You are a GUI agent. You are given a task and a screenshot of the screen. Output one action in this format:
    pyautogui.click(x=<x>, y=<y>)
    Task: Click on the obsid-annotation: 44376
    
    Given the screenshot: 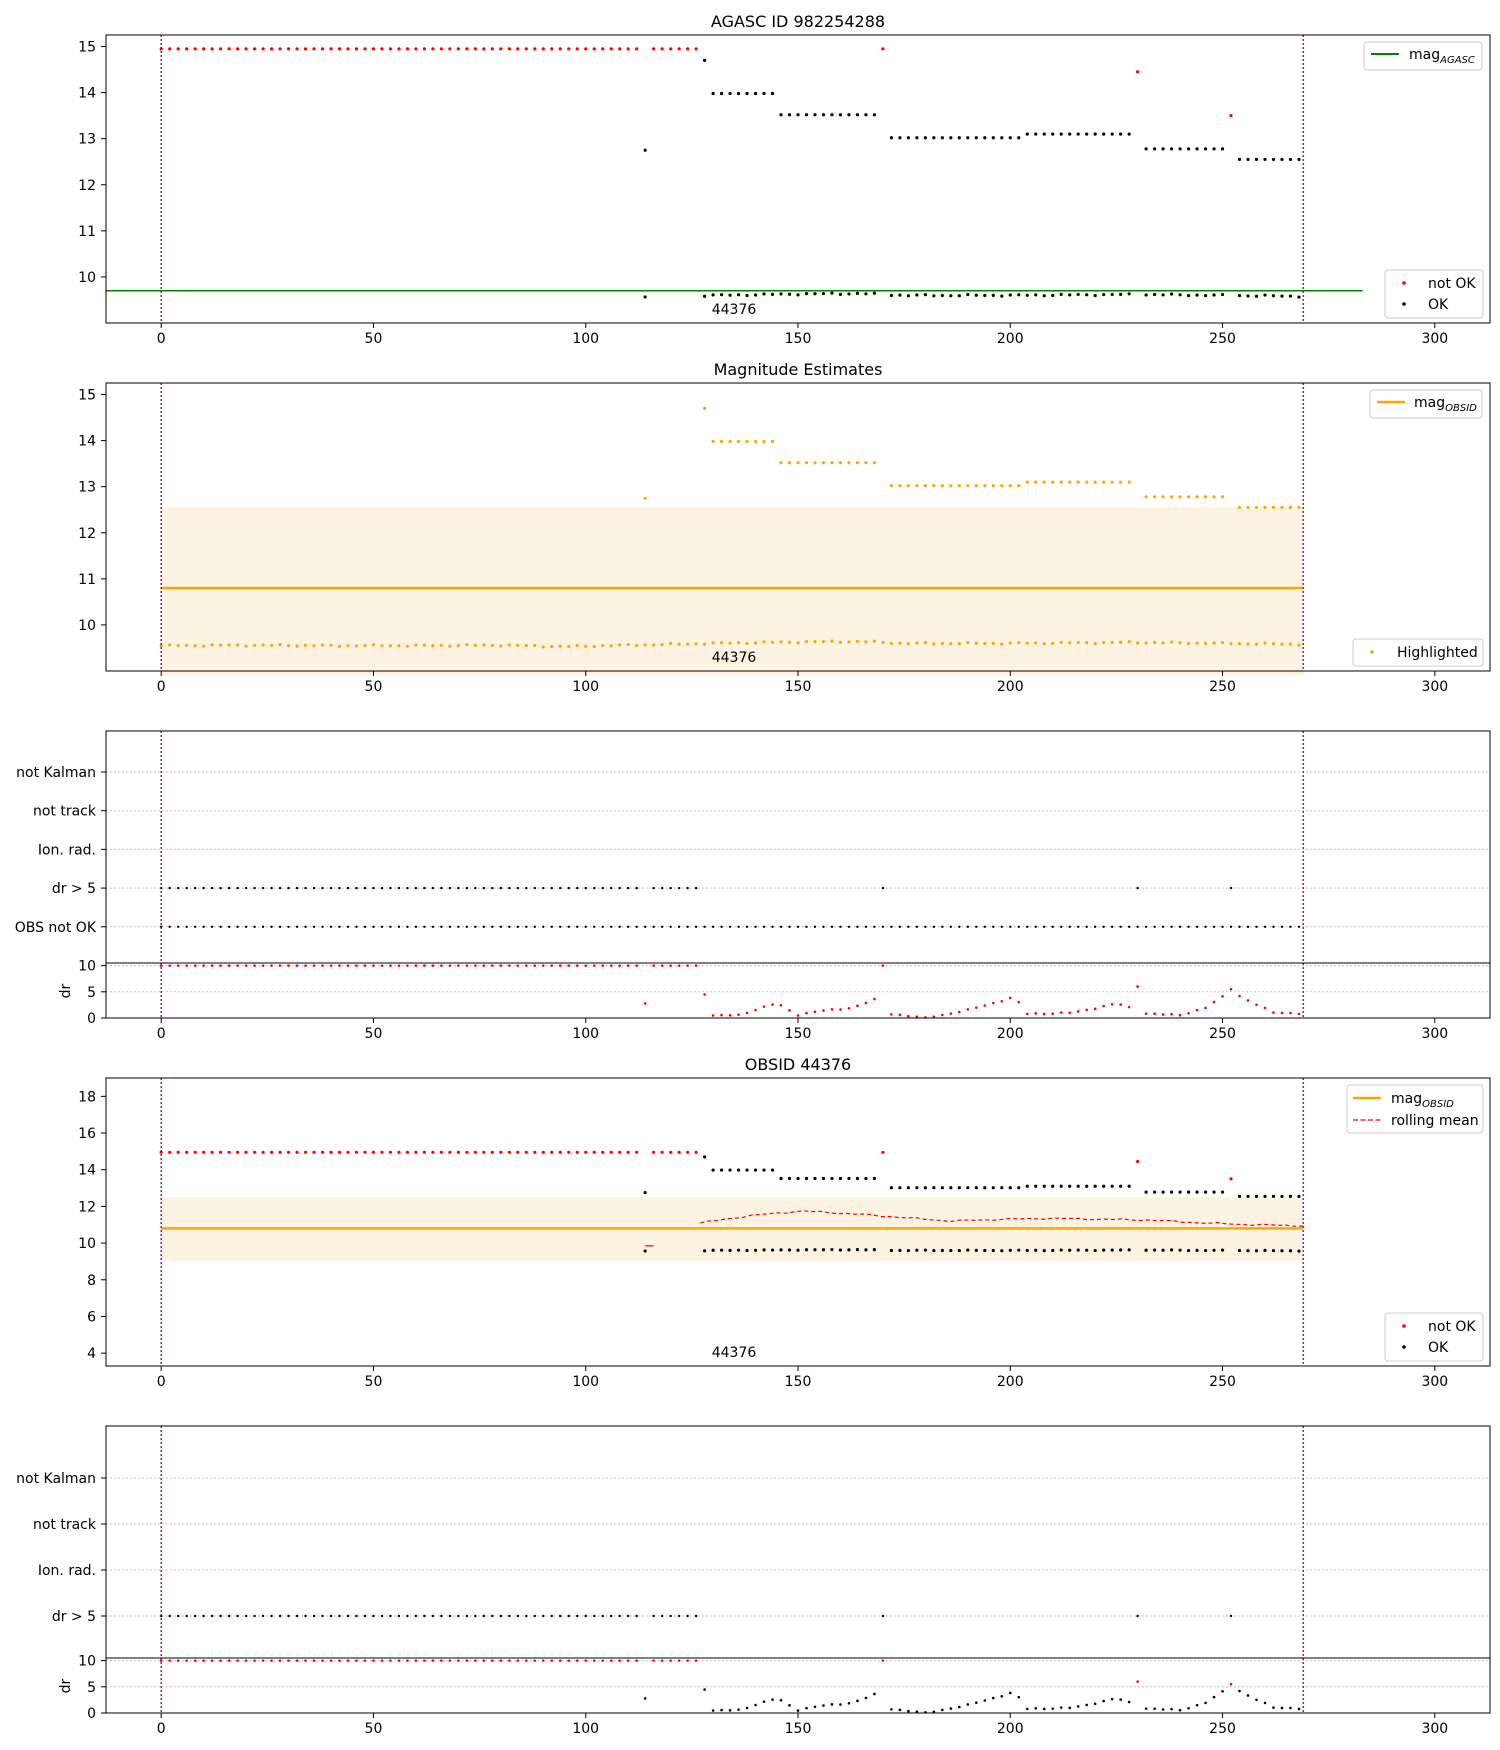 What is the action you would take?
    pyautogui.click(x=734, y=310)
    